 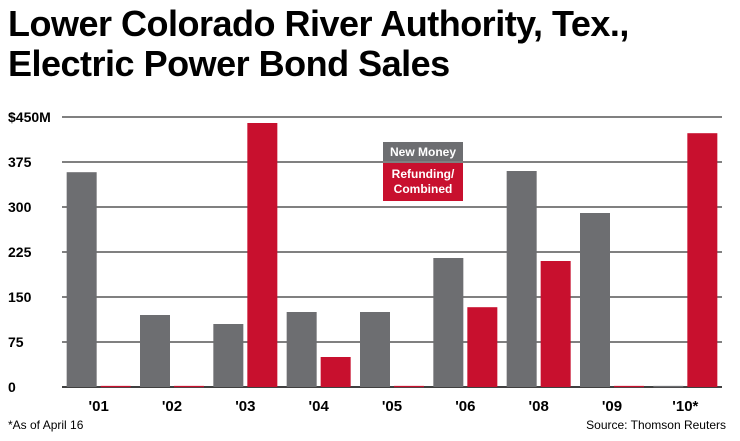 I want to click on x-tick-label: '05, so click(x=392, y=406).